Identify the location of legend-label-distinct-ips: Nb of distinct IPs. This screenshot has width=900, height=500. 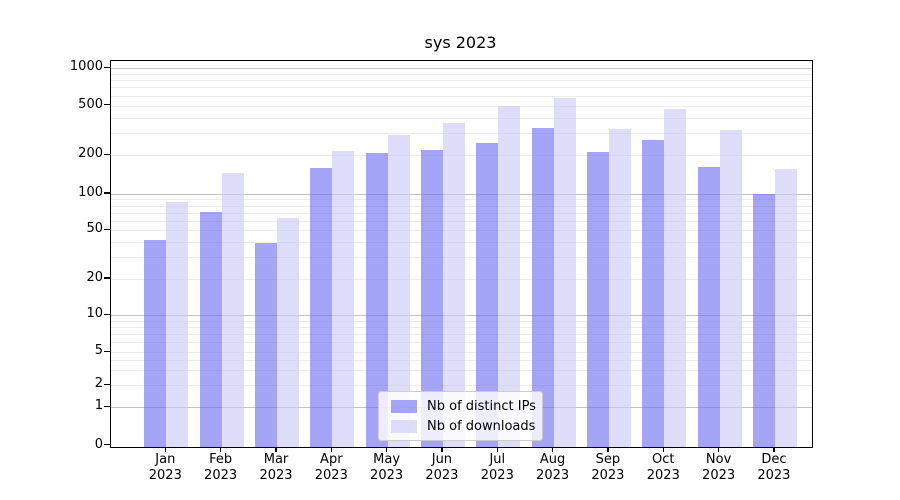
(481, 406).